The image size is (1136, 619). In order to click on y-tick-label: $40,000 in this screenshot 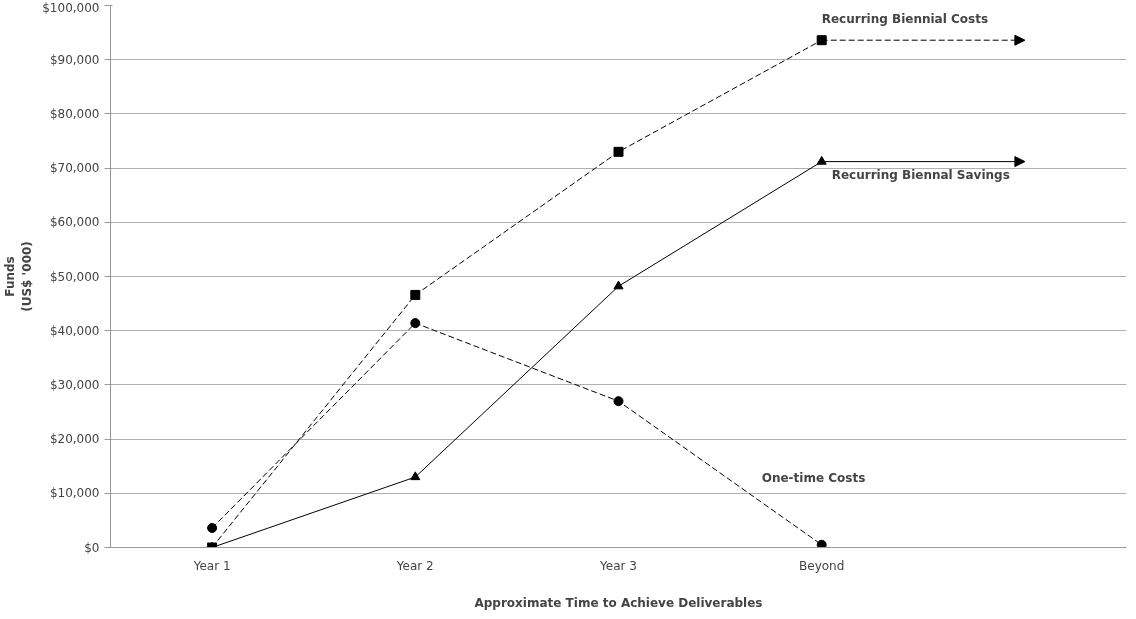, I will do `click(74, 330)`.